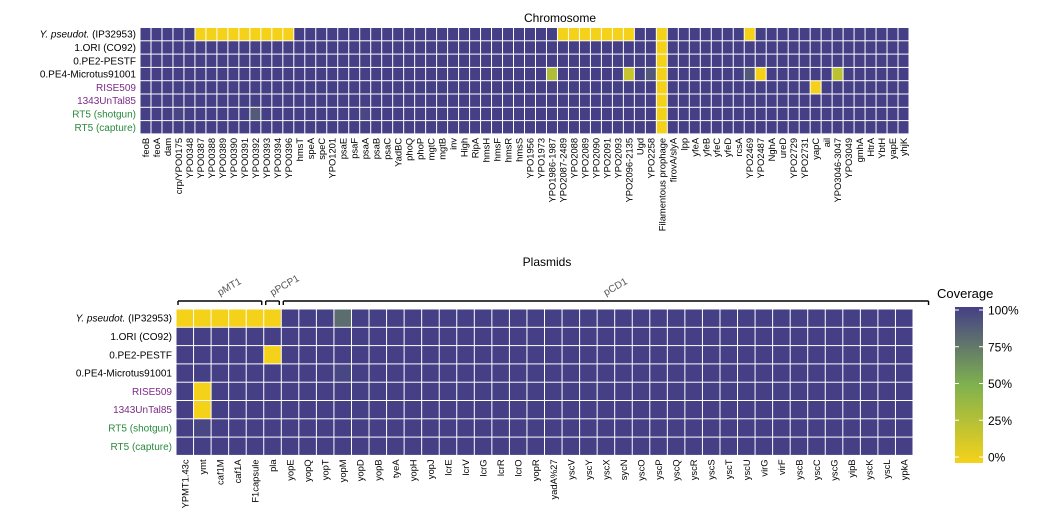  I want to click on chromosome-column-label: hmsT, so click(299, 150).